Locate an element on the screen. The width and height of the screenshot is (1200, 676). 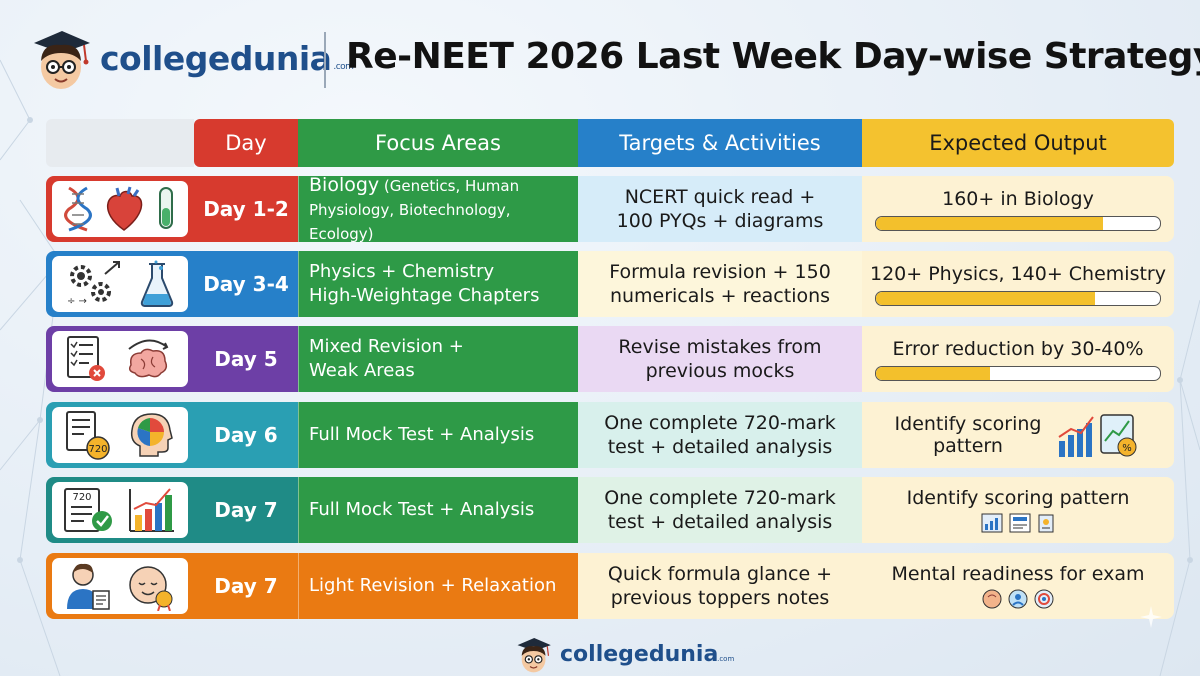
checklist-icon is located at coordinates (86, 358).